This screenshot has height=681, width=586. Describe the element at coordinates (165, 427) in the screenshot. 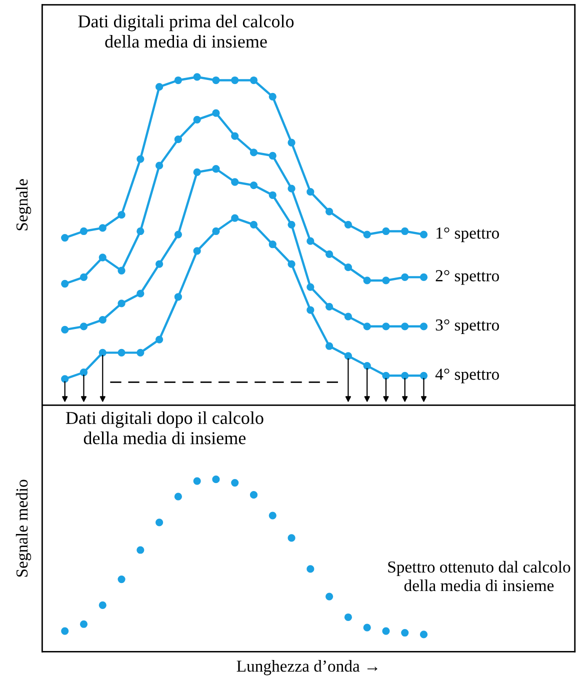

I see `chart-title: Dati digitali dopo il calcolo della media di insieme` at that location.